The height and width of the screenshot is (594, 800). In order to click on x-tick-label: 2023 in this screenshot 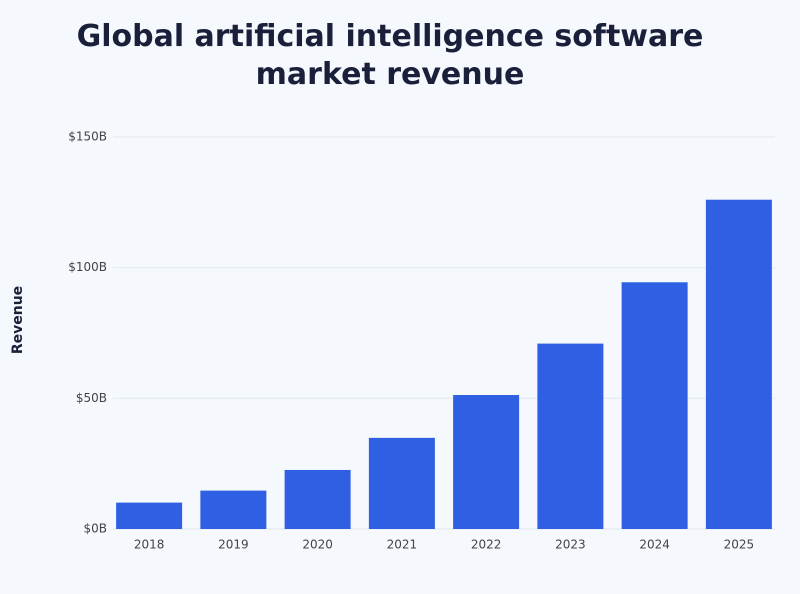, I will do `click(570, 545)`.